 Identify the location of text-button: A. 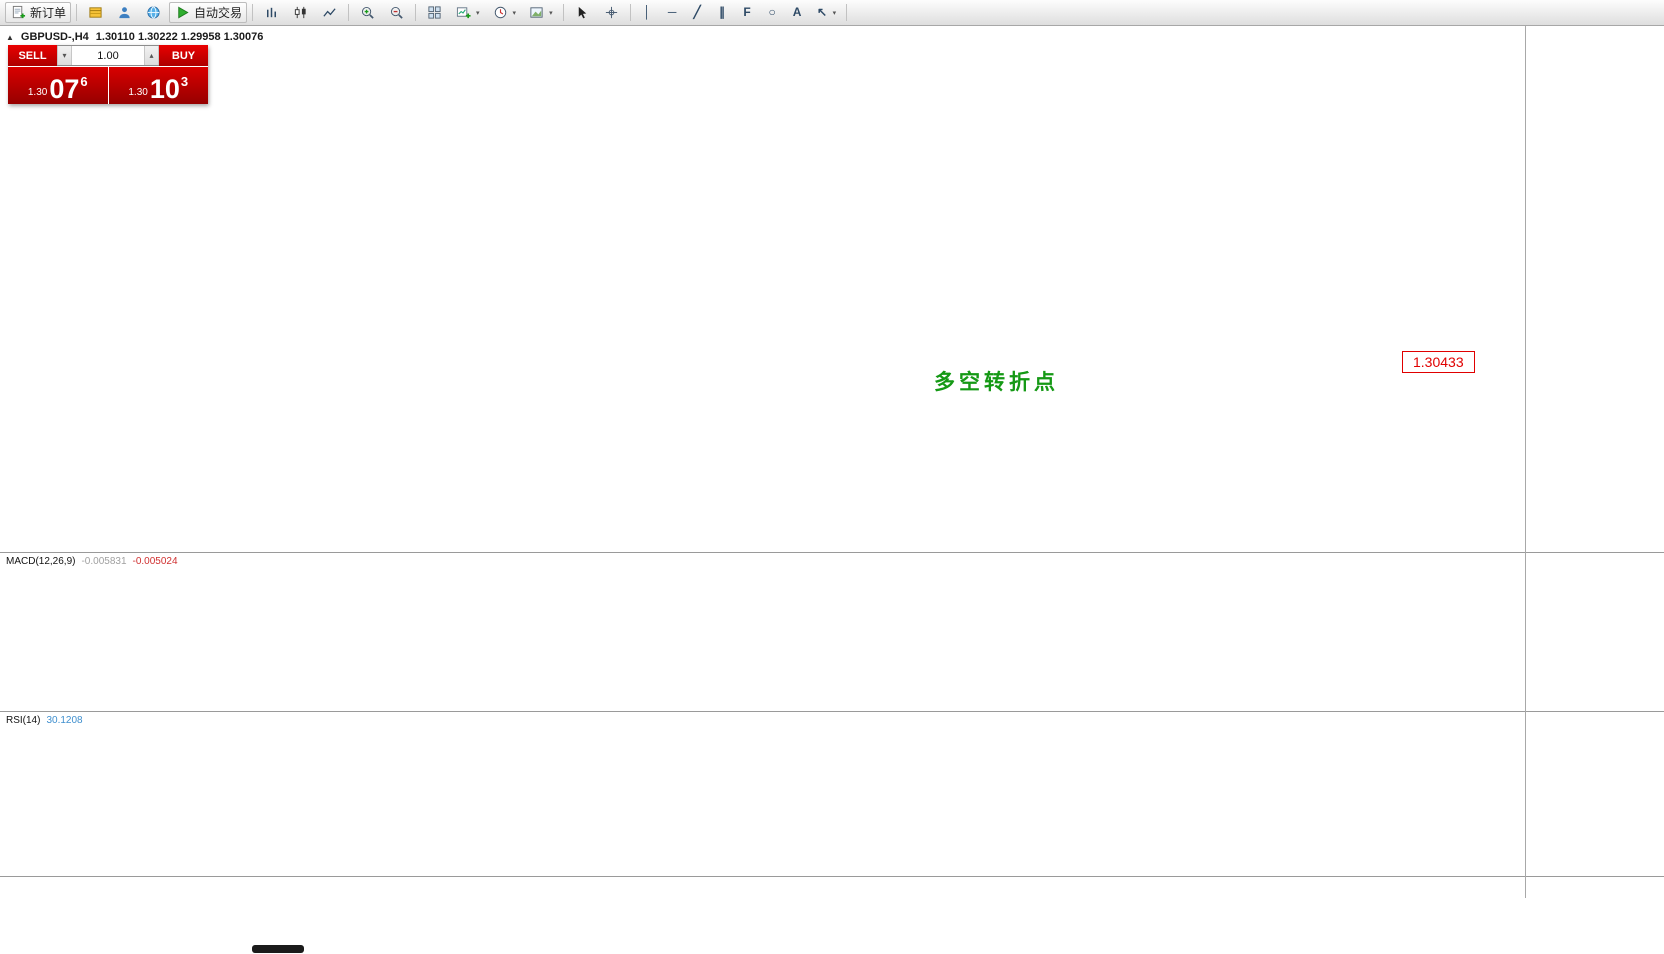
(797, 12).